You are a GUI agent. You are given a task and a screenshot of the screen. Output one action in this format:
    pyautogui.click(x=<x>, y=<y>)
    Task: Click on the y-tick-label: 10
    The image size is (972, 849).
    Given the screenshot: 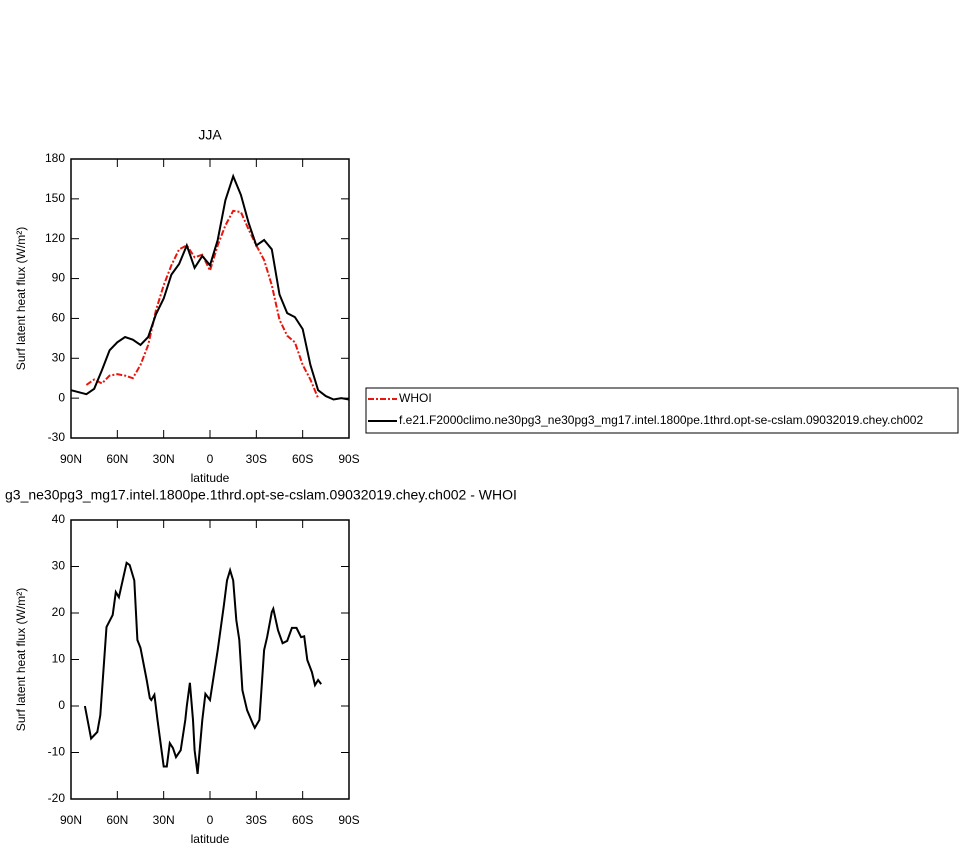 What is the action you would take?
    pyautogui.click(x=59, y=659)
    